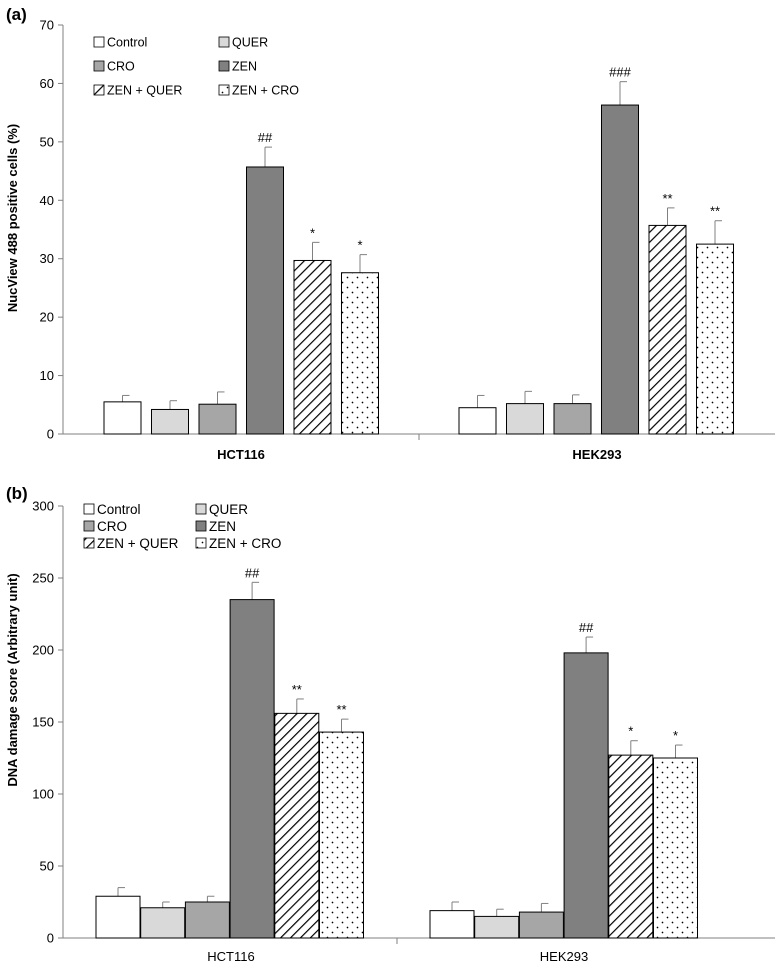 Image resolution: width=777 pixels, height=968 pixels. Describe the element at coordinates (121, 67) in the screenshot. I see `legend-a-label-cro: CRO` at that location.